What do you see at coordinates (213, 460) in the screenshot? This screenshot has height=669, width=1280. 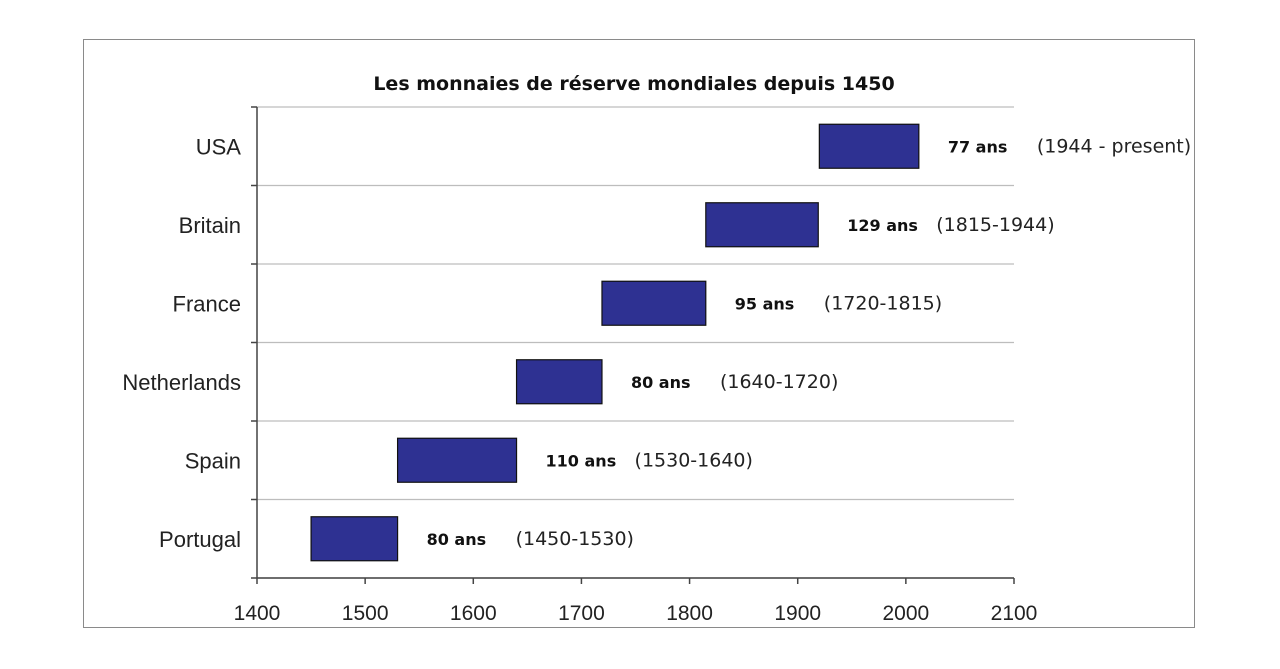 I see `category-label: Spain` at bounding box center [213, 460].